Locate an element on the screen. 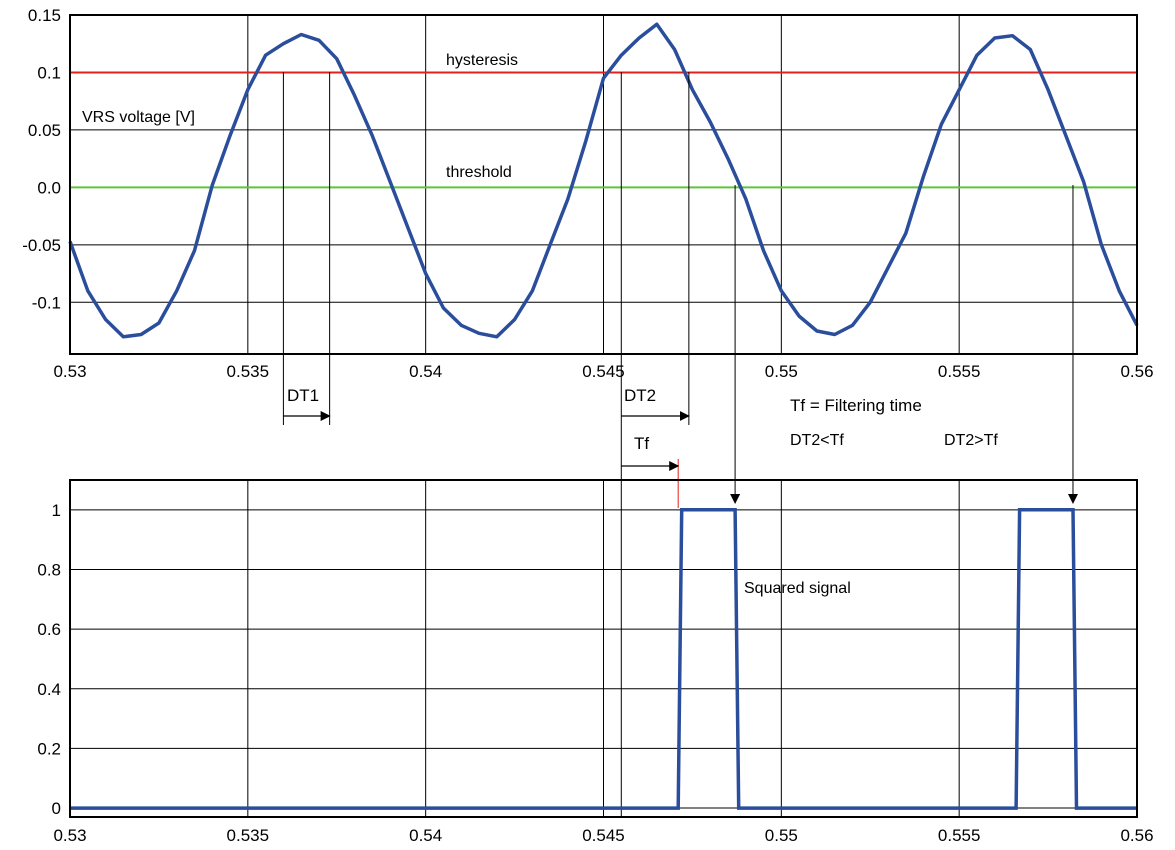  dt1-label: DT1 is located at coordinates (303, 395).